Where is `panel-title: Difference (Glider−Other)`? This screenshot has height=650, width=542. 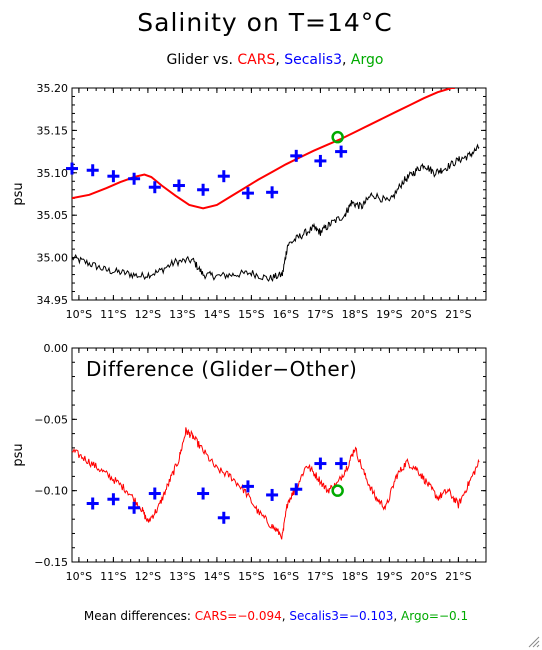 panel-title: Difference (Glider−Other) is located at coordinates (221, 369).